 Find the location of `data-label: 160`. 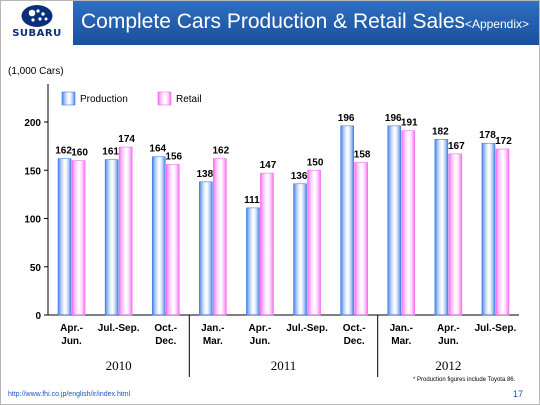

data-label: 160 is located at coordinates (79, 153).